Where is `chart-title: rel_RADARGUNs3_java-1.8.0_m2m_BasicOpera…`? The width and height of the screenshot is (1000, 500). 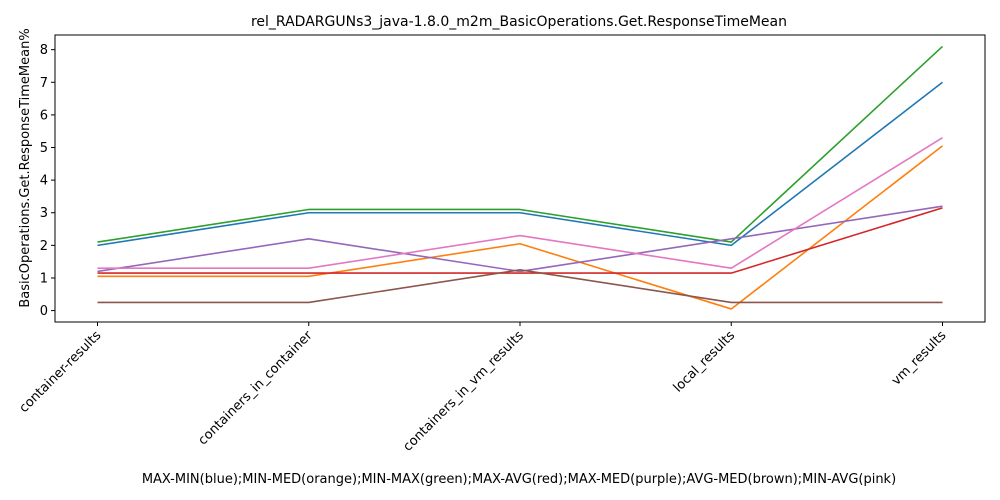 chart-title: rel_RADARGUNs3_java-1.8.0_m2m_BasicOpera… is located at coordinates (519, 22).